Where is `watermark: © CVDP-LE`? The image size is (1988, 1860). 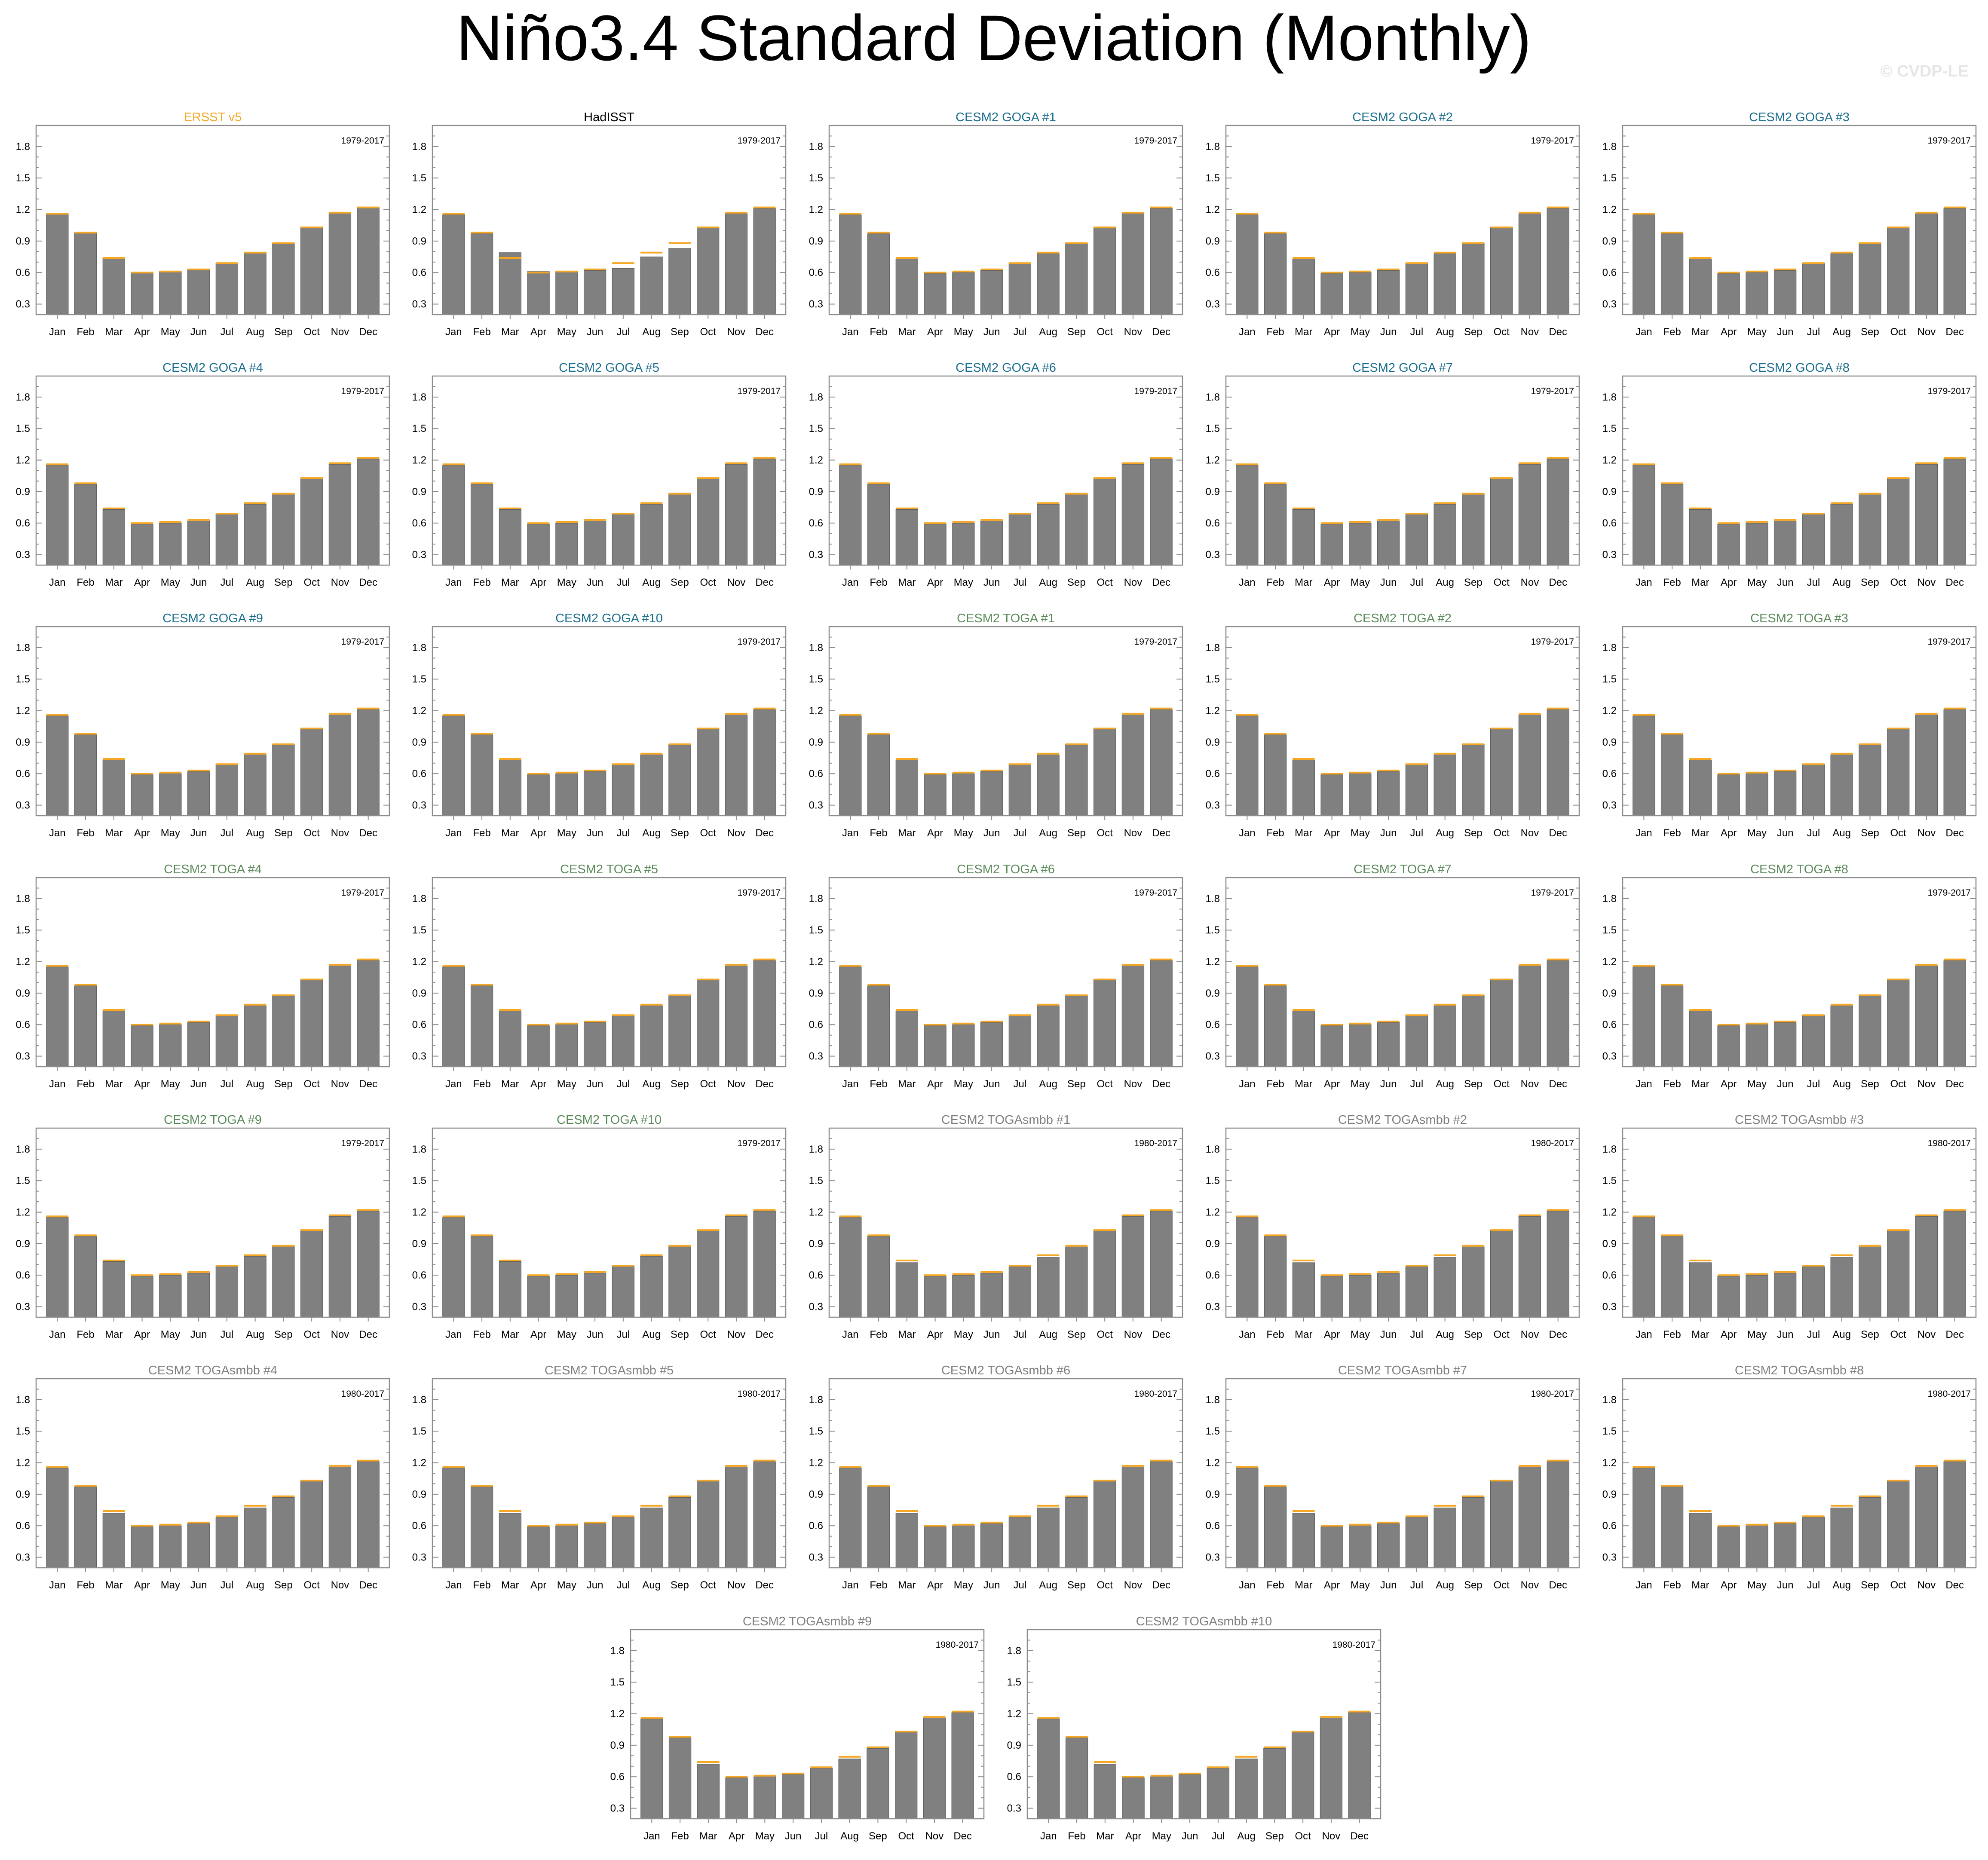 watermark: © CVDP-LE is located at coordinates (1925, 71).